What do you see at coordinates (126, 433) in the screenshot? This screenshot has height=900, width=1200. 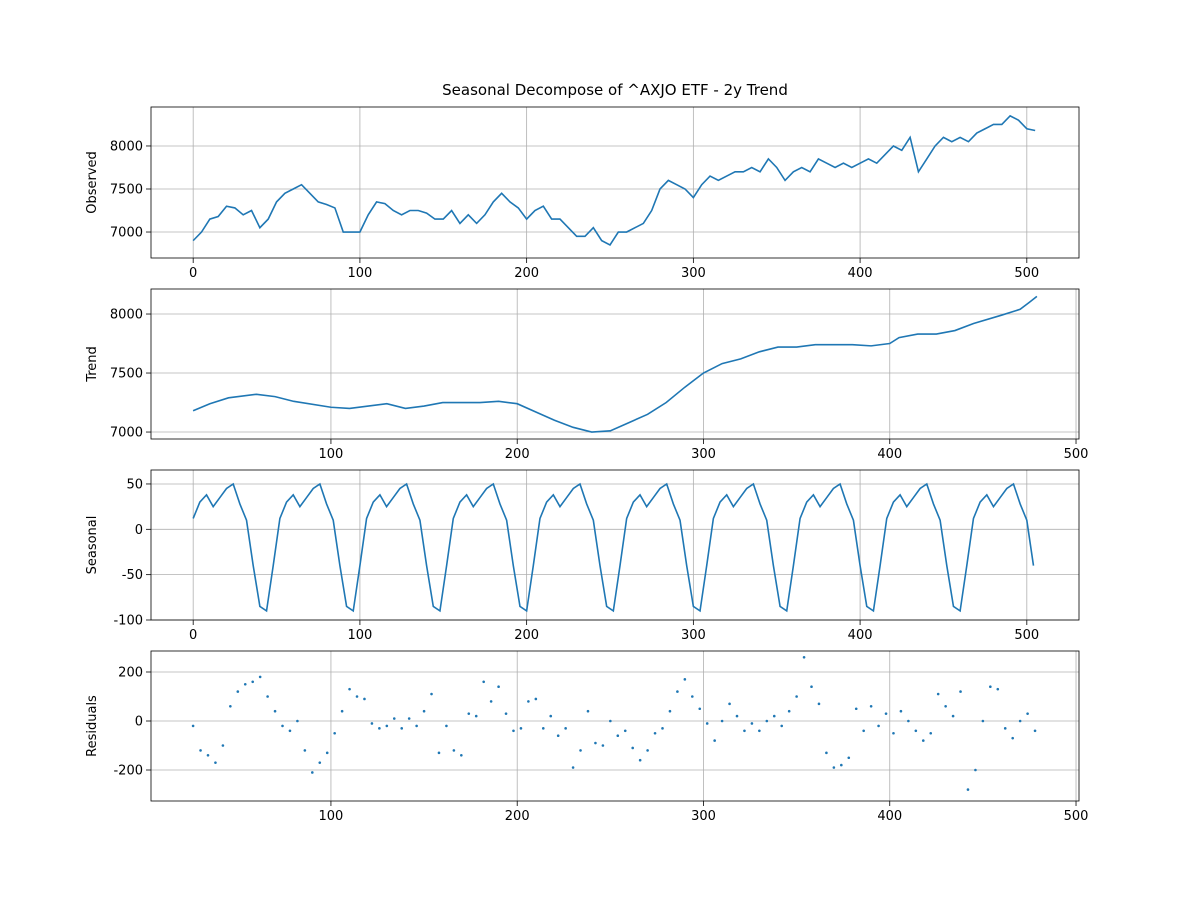 I see `y-tick-label: 7000` at bounding box center [126, 433].